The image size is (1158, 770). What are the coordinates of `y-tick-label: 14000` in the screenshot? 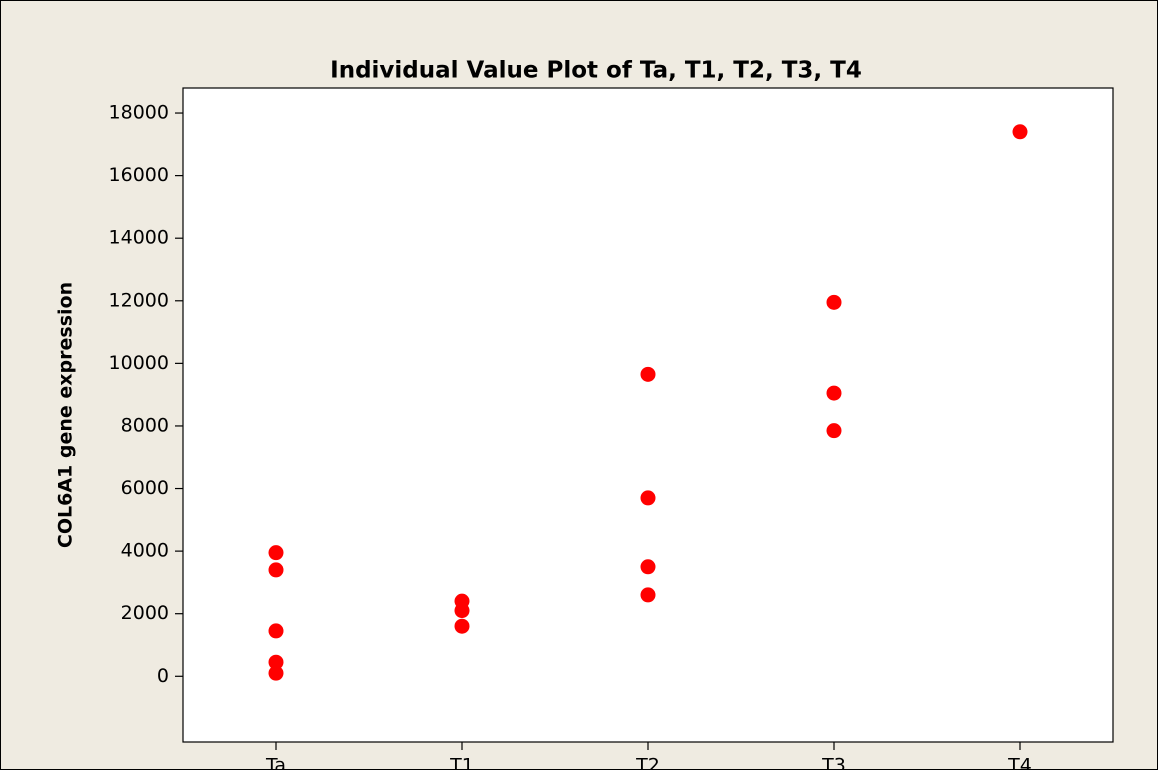 It's located at (139, 238).